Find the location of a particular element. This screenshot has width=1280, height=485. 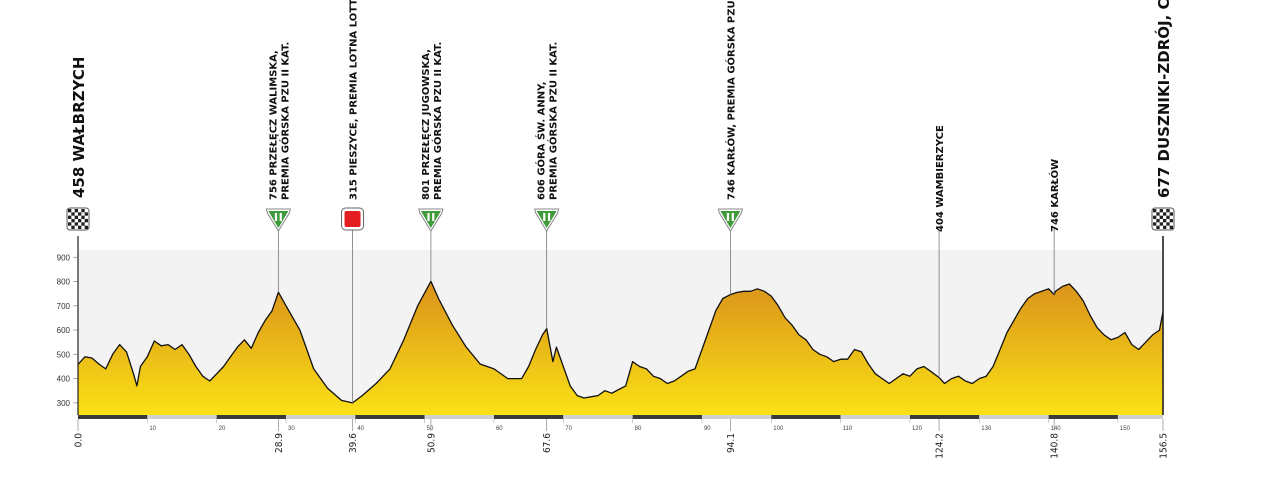

x-major-label: 0.0 is located at coordinates (79, 440).